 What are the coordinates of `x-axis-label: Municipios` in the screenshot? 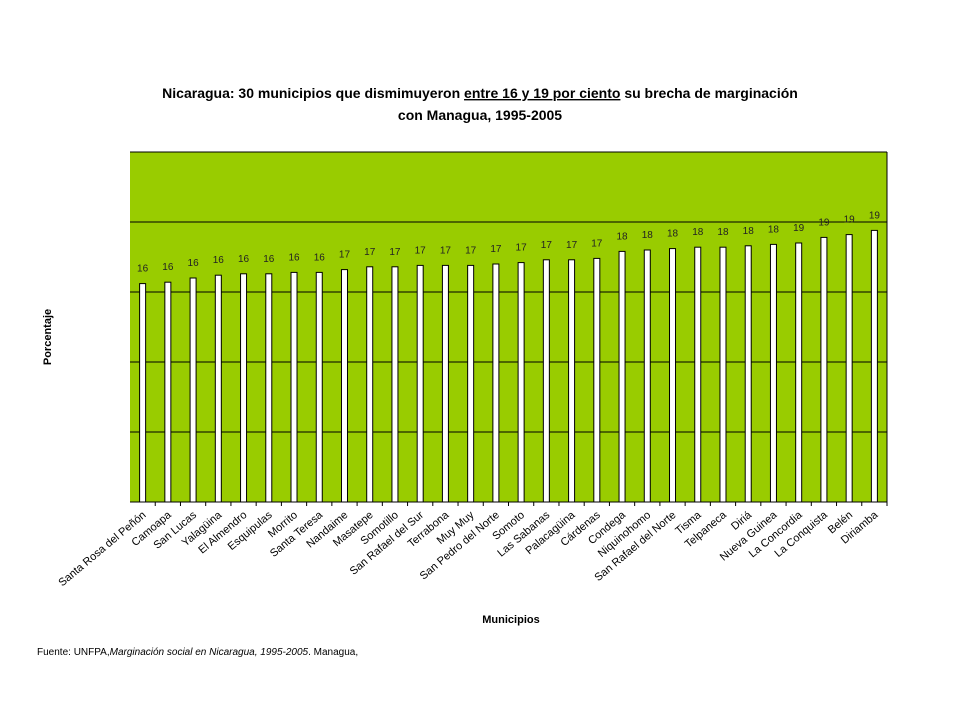 It's located at (510, 620).